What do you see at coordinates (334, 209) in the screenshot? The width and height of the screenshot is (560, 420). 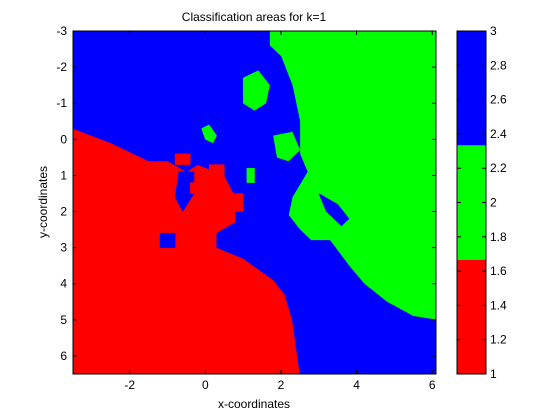 I see `blue-island-right` at bounding box center [334, 209].